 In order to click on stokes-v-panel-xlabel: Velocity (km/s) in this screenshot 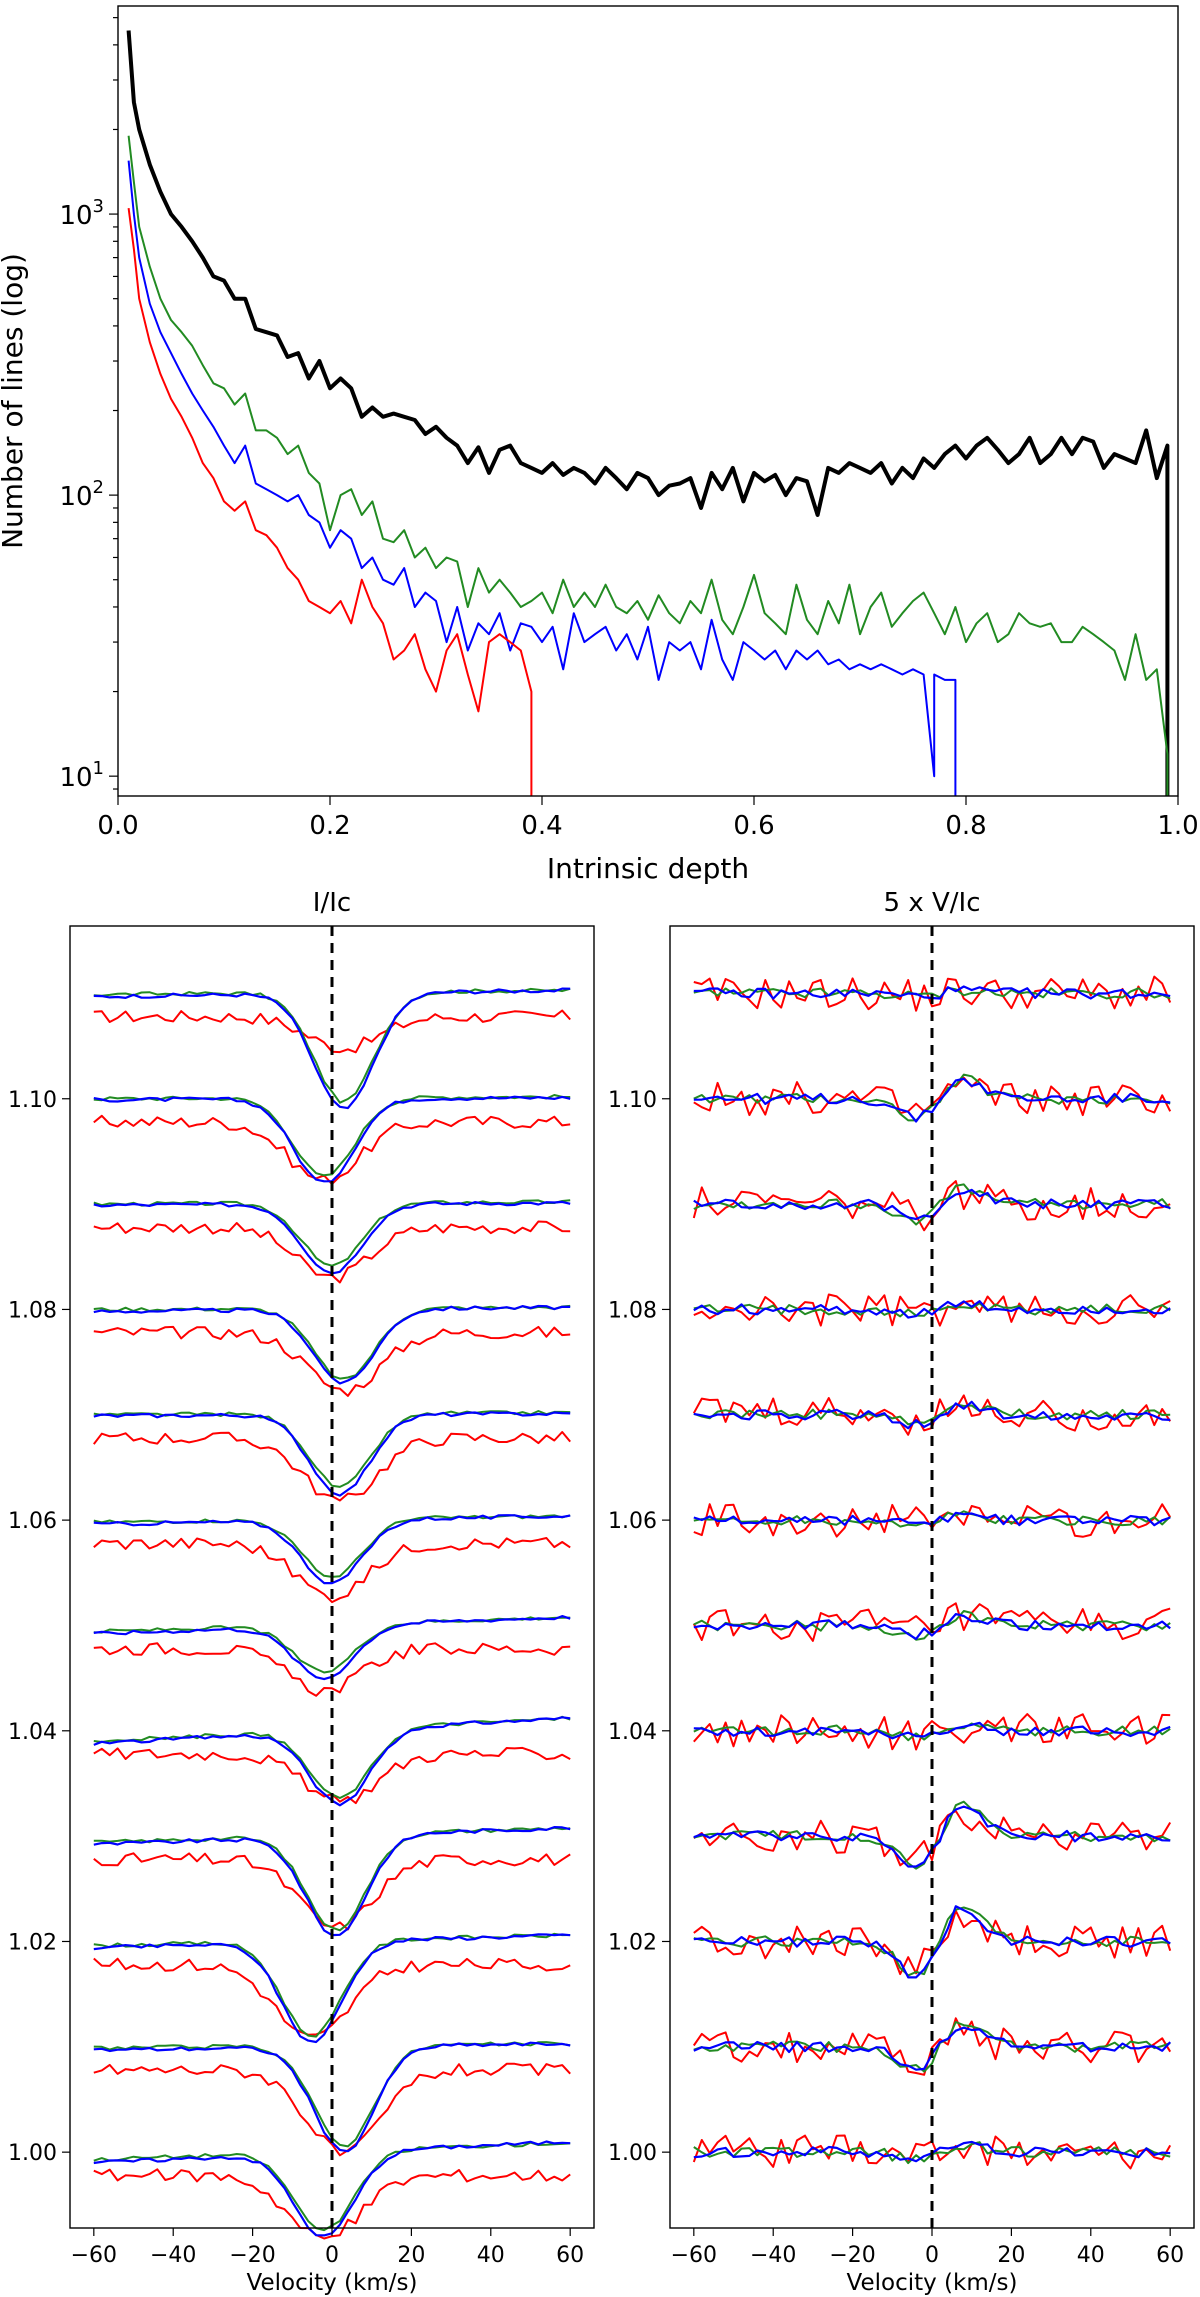, I will do `click(932, 2283)`.